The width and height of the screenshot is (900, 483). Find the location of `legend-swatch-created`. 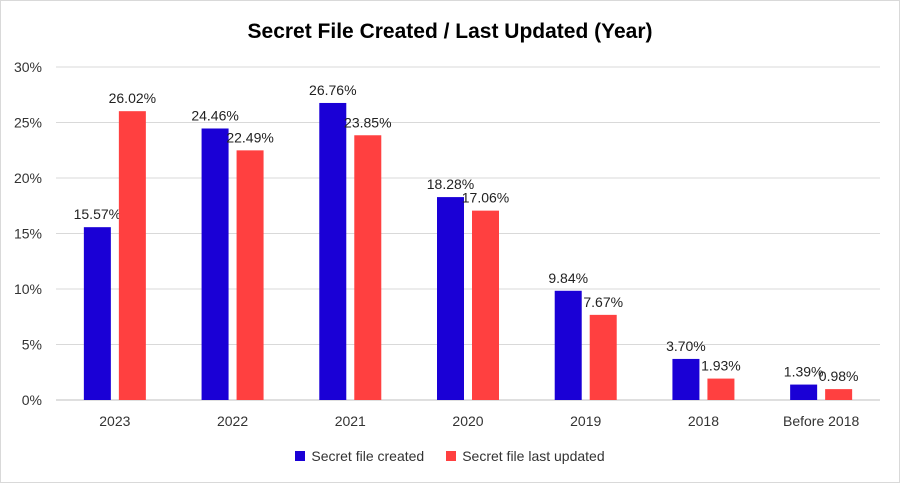

legend-swatch-created is located at coordinates (300, 456).